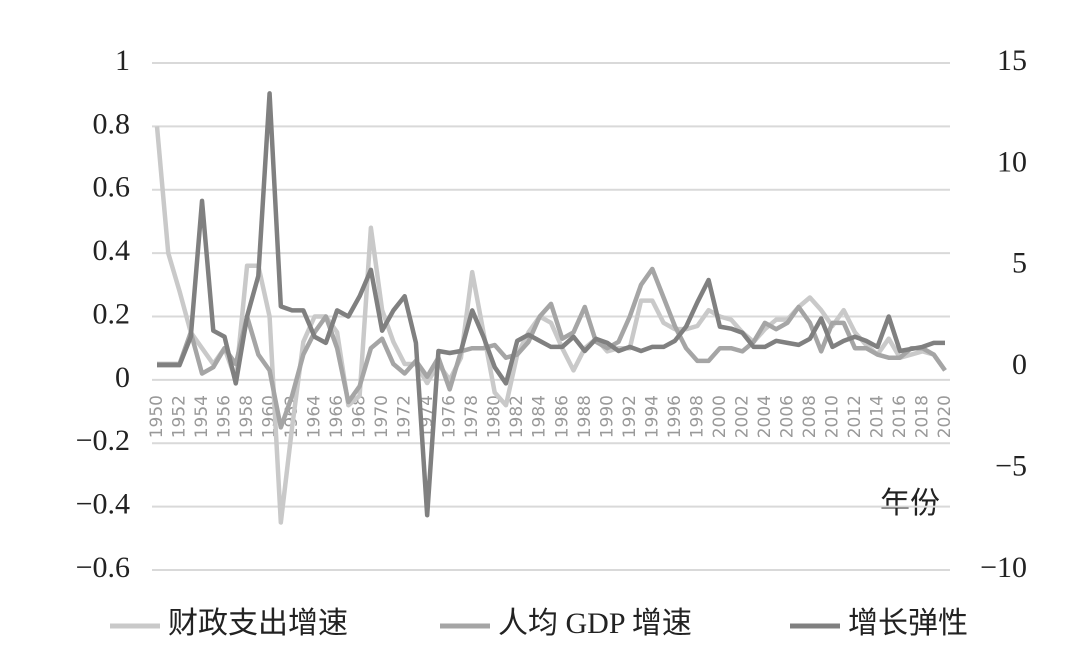 The height and width of the screenshot is (655, 1078). Describe the element at coordinates (405, 416) in the screenshot. I see `x-tick-label: 1972` at that location.